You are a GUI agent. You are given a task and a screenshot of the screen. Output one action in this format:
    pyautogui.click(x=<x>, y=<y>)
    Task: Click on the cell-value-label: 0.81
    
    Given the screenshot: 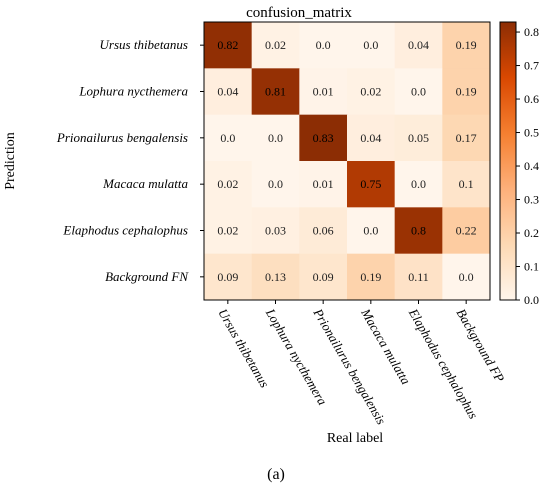 What is the action you would take?
    pyautogui.click(x=275, y=92)
    